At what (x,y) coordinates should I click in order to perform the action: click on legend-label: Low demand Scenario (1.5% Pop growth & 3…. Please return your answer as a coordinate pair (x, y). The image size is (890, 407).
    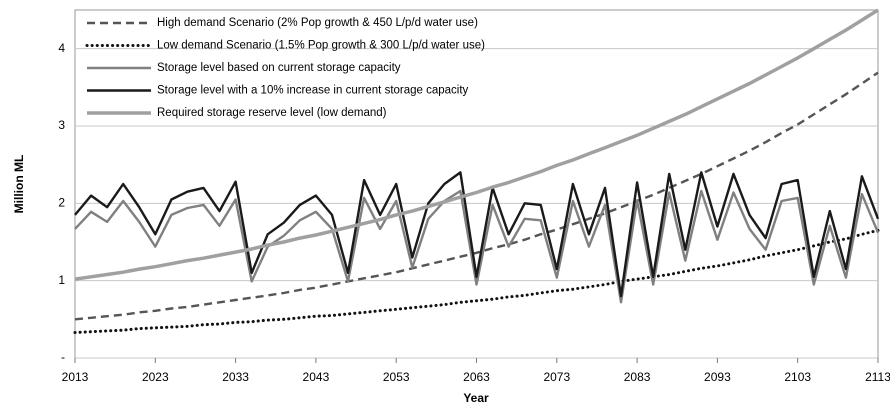
    Looking at the image, I should click on (321, 46).